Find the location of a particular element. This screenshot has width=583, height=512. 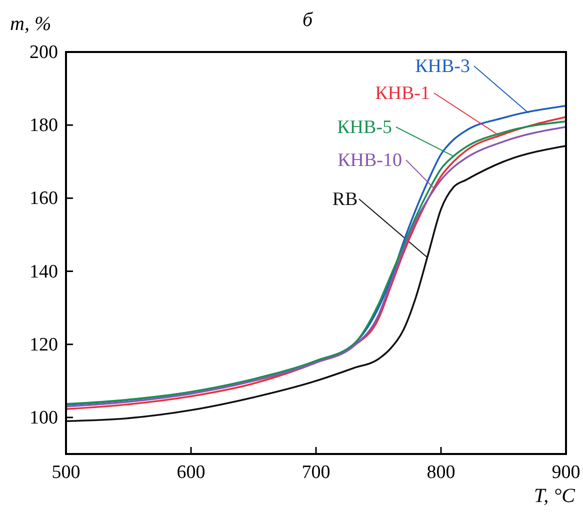

y-axis-title: m, % is located at coordinates (31, 24).